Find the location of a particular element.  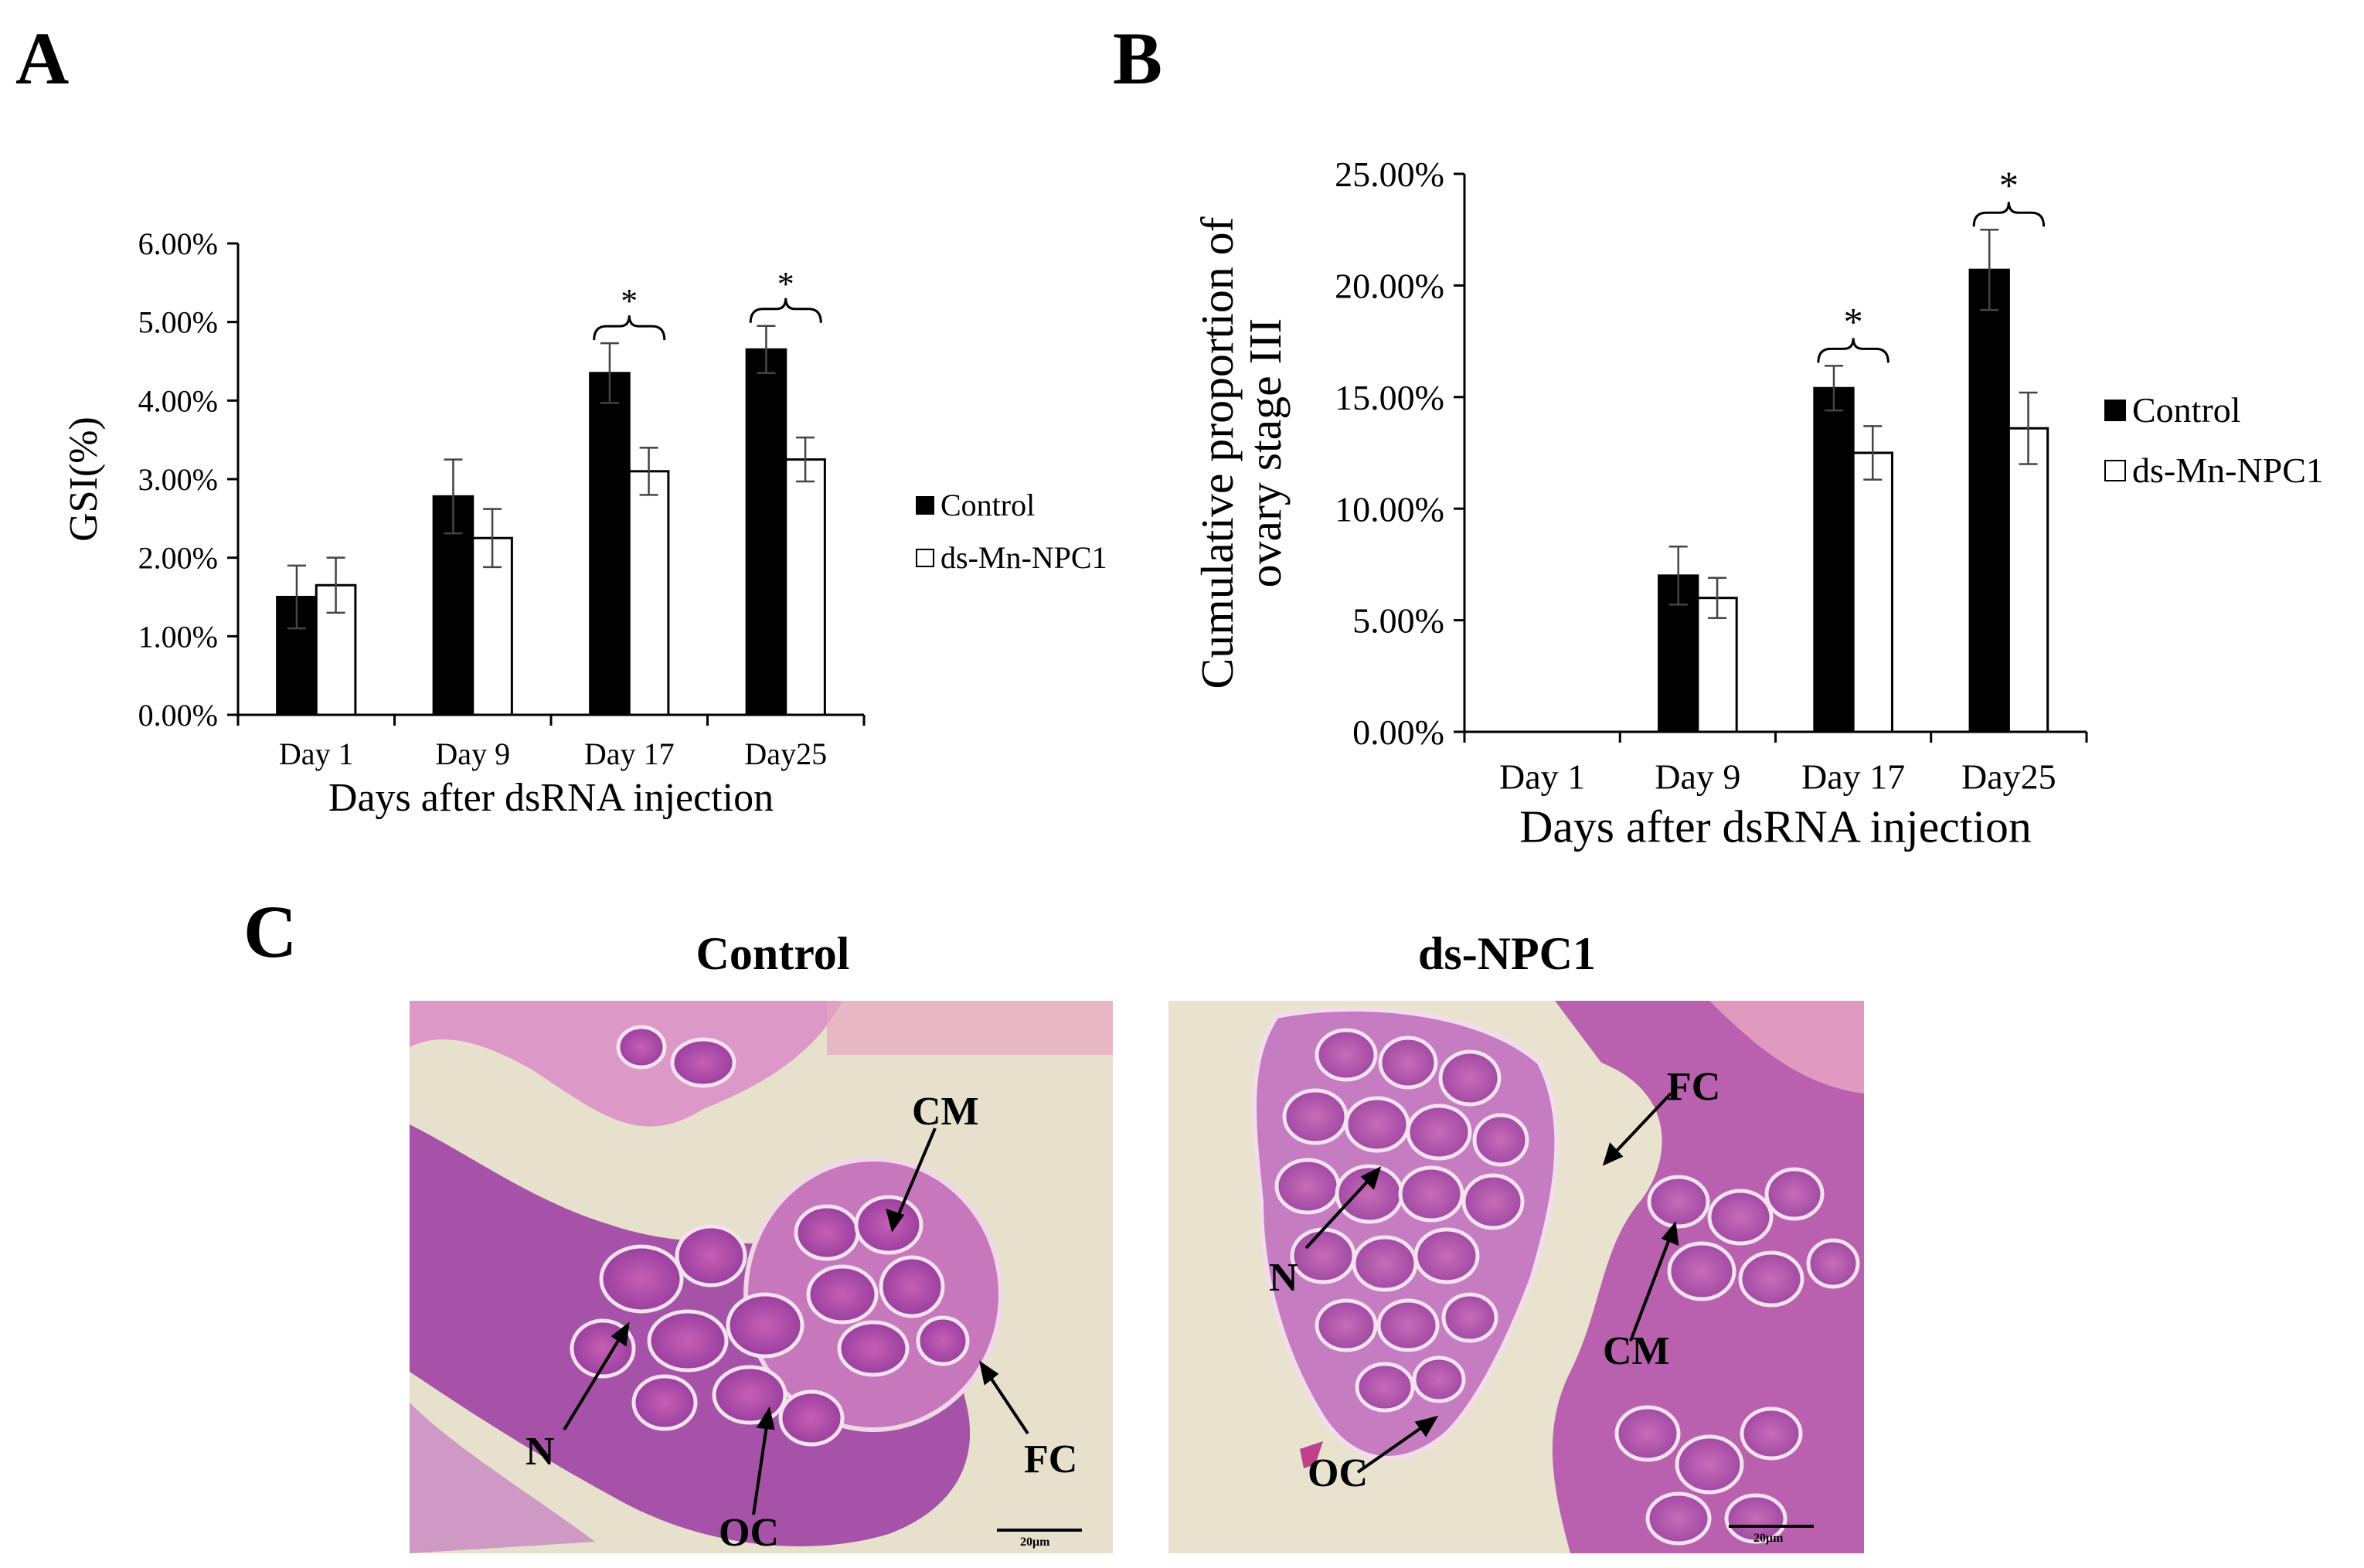

chart-a-legend: Control ds-Mn-NPC1 is located at coordinates (1011, 531).